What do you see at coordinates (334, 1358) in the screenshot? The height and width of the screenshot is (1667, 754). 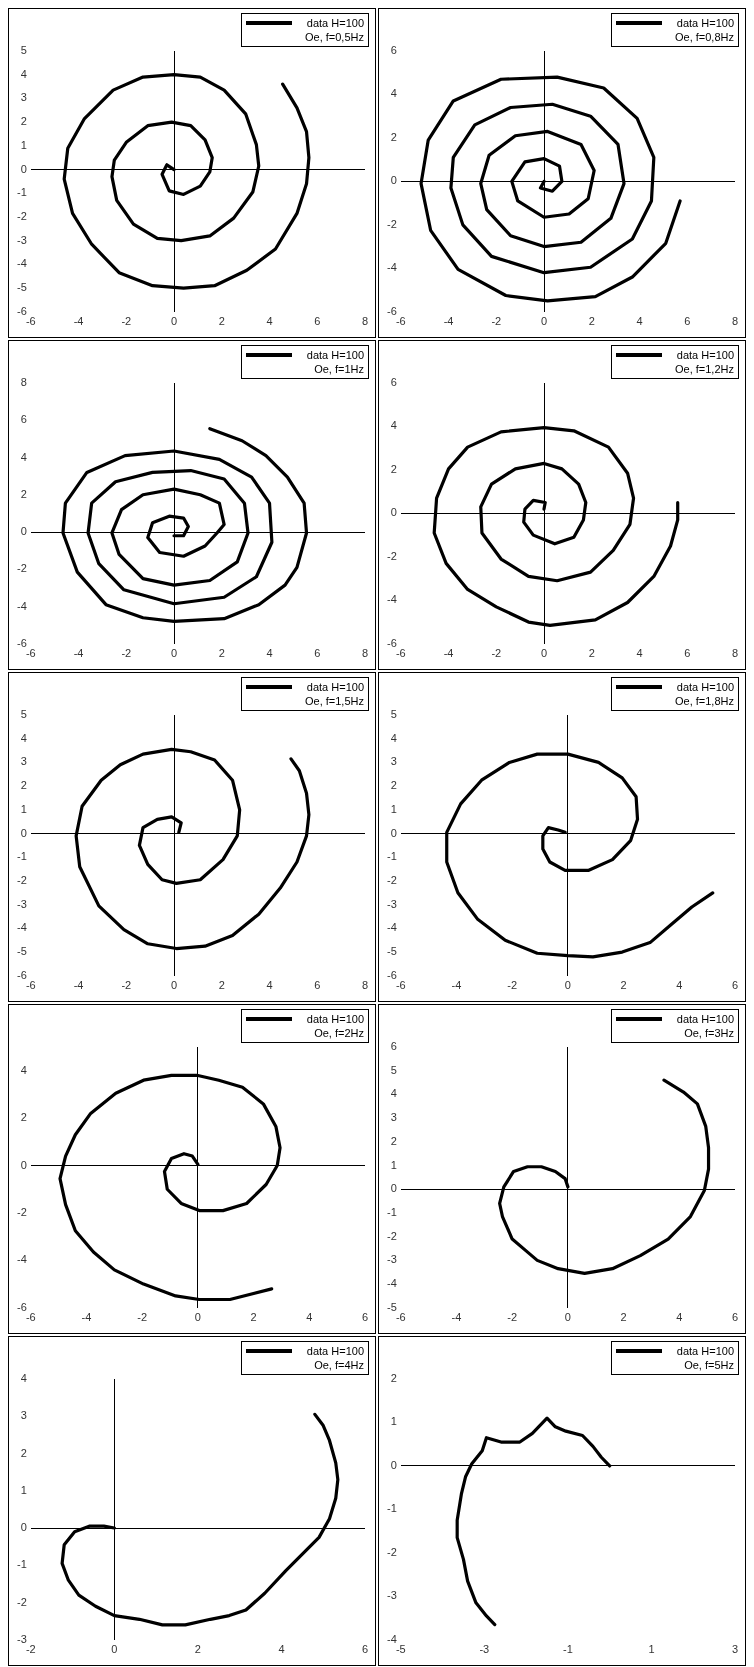 I see `legend-label: data H=100 Oe, f=4Hz` at bounding box center [334, 1358].